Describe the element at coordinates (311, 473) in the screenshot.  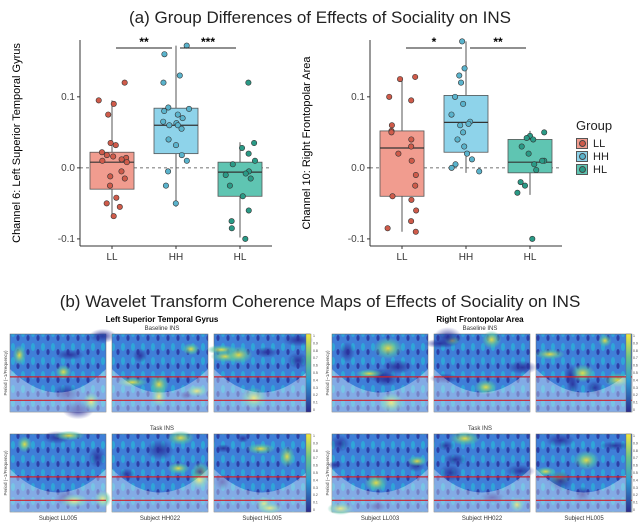
I see `colorbar-left-task: 1 0.9 0.8 0.7 0.6 0.5 0.4 0.3 0.2 0.1 0` at that location.